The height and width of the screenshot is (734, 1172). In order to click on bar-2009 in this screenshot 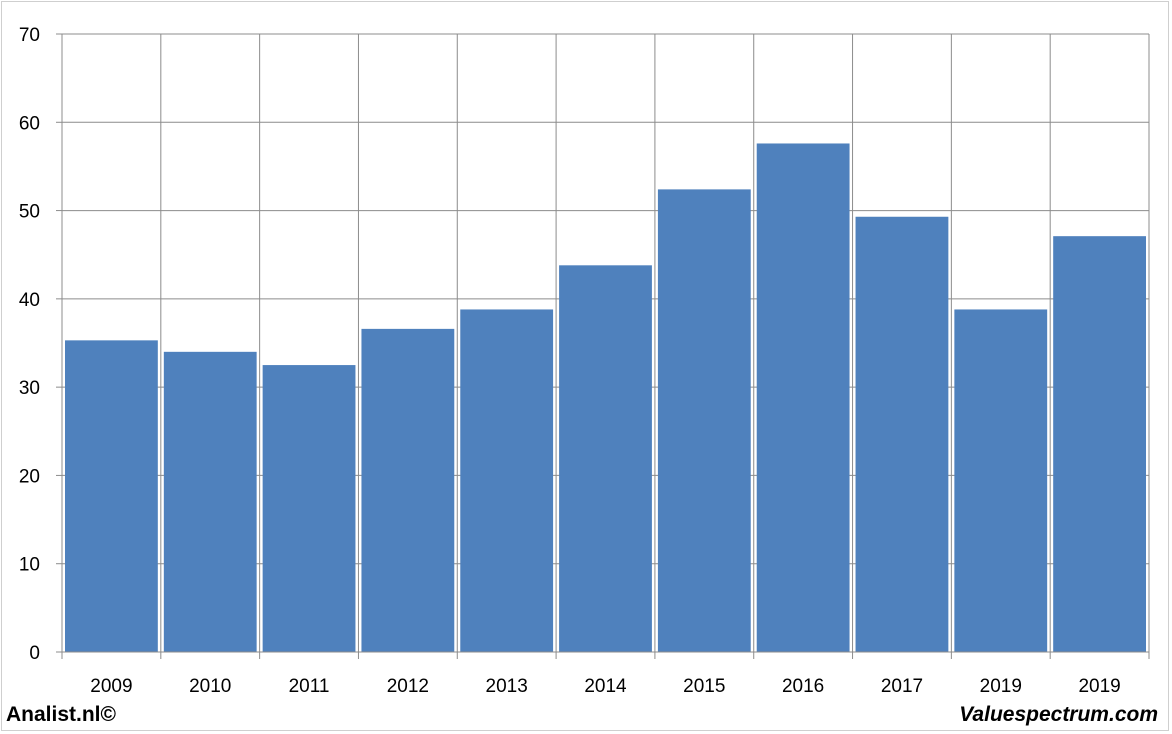, I will do `click(111, 496)`.